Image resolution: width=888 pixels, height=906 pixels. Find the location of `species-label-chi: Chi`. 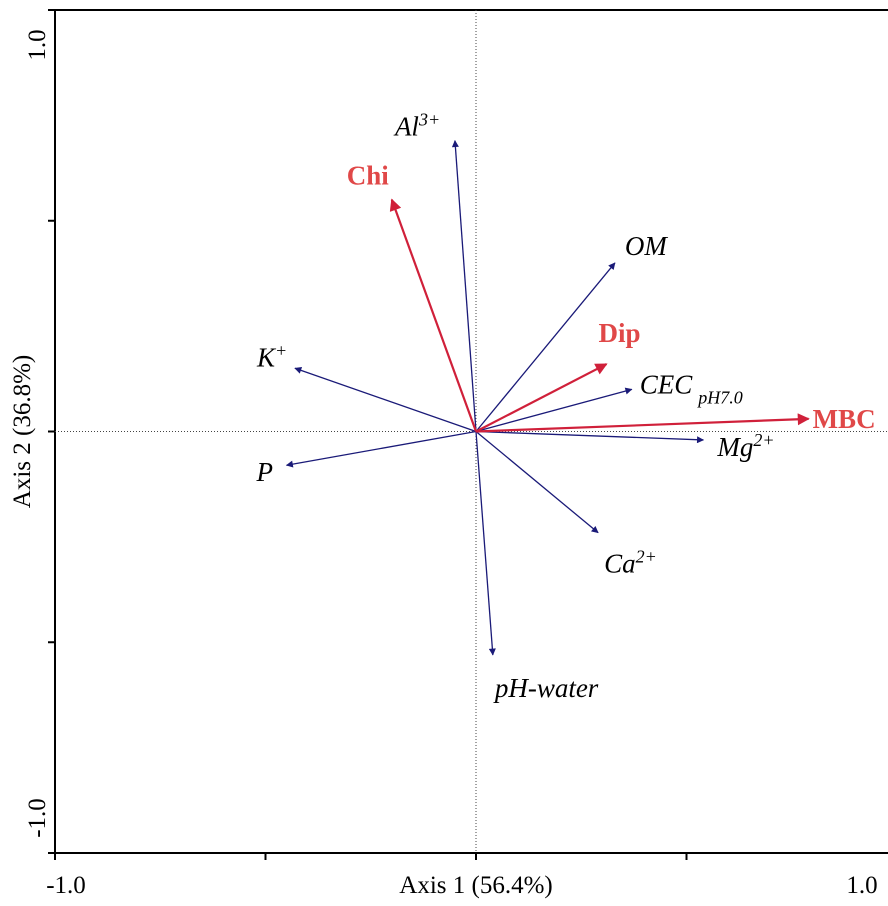

species-label-chi: Chi is located at coordinates (368, 176).